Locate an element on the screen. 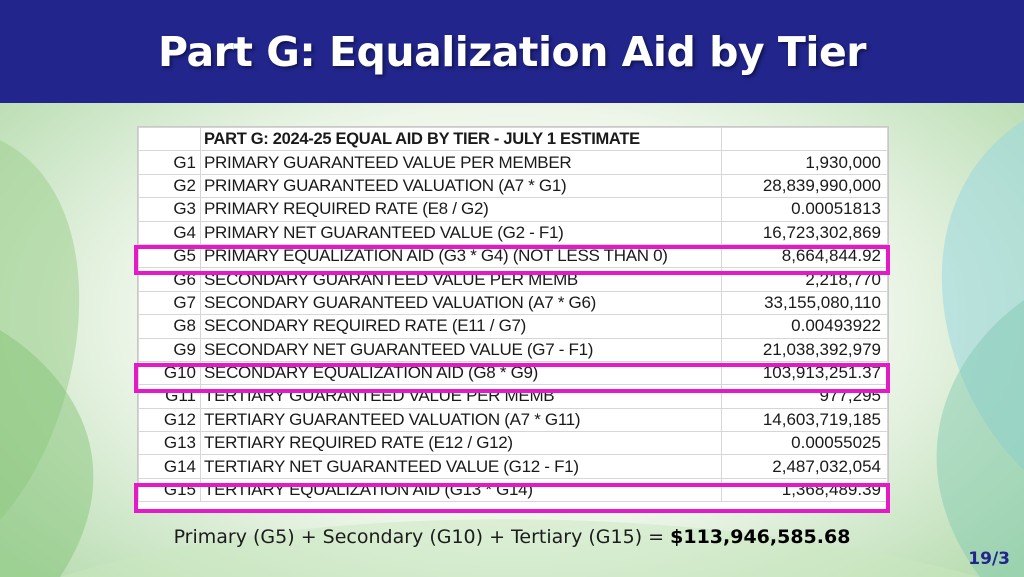 This screenshot has width=1024, height=577. row-description: PRIMARY NET GUARANTEED VALUE (G2 - F1) is located at coordinates (461, 232).